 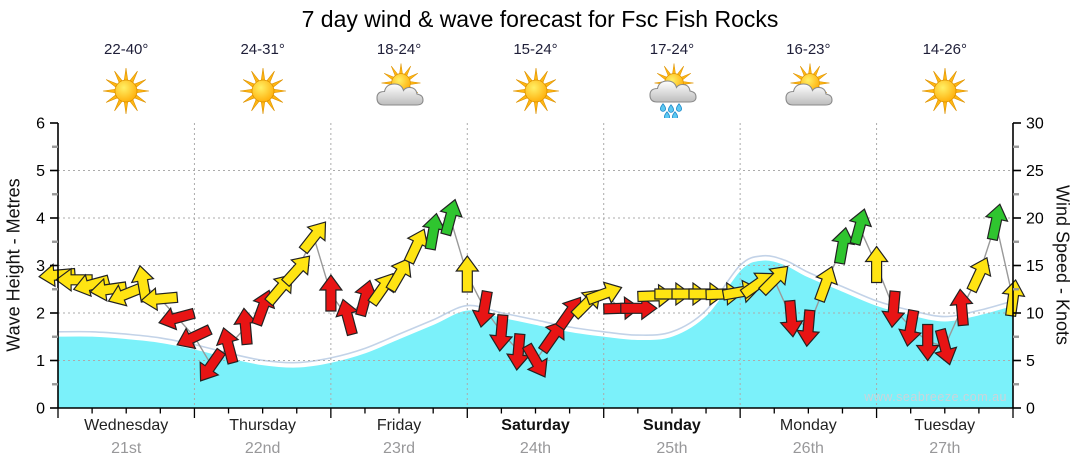 I want to click on wave-axis-tick-label: 3, so click(x=40, y=266).